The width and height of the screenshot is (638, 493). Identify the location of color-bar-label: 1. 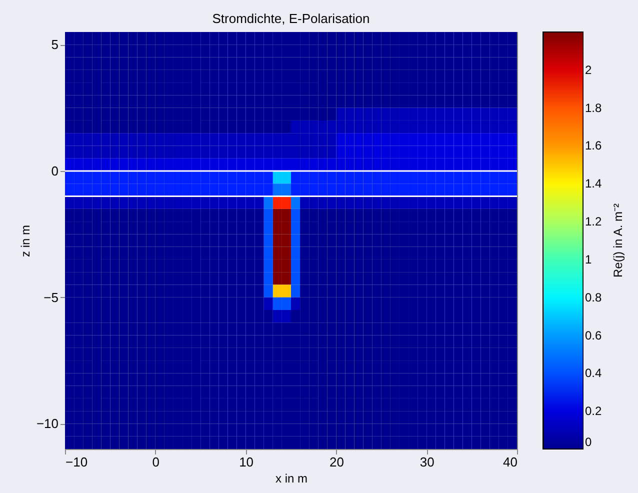
(588, 259).